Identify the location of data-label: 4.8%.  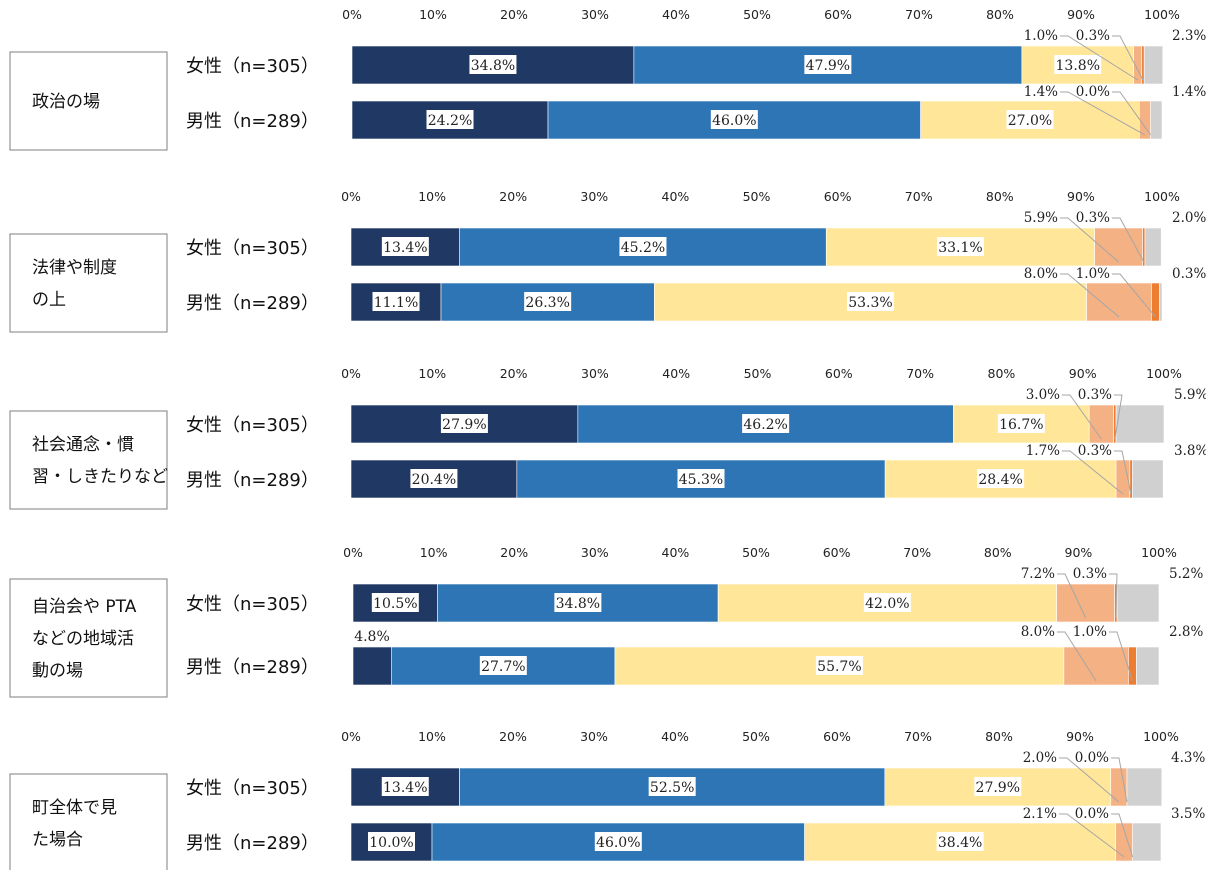
(372, 637).